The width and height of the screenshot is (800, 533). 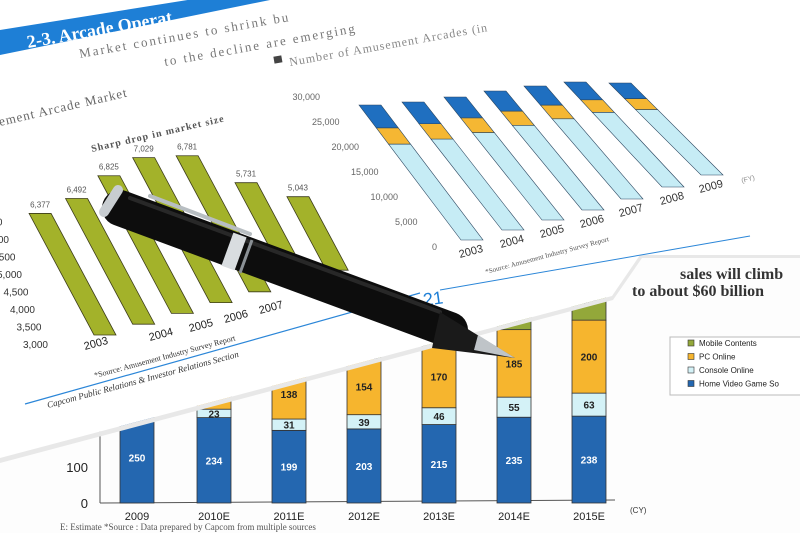 What do you see at coordinates (285, 269) in the screenshot?
I see `pen-barrel` at bounding box center [285, 269].